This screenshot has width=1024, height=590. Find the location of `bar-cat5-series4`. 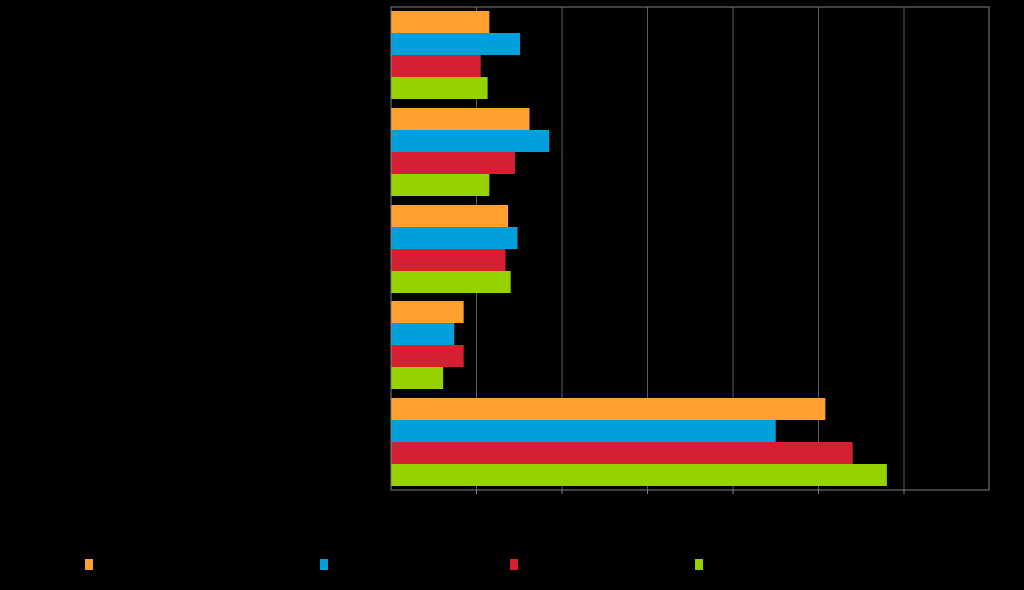

bar-cat5-series4 is located at coordinates (639, 475).